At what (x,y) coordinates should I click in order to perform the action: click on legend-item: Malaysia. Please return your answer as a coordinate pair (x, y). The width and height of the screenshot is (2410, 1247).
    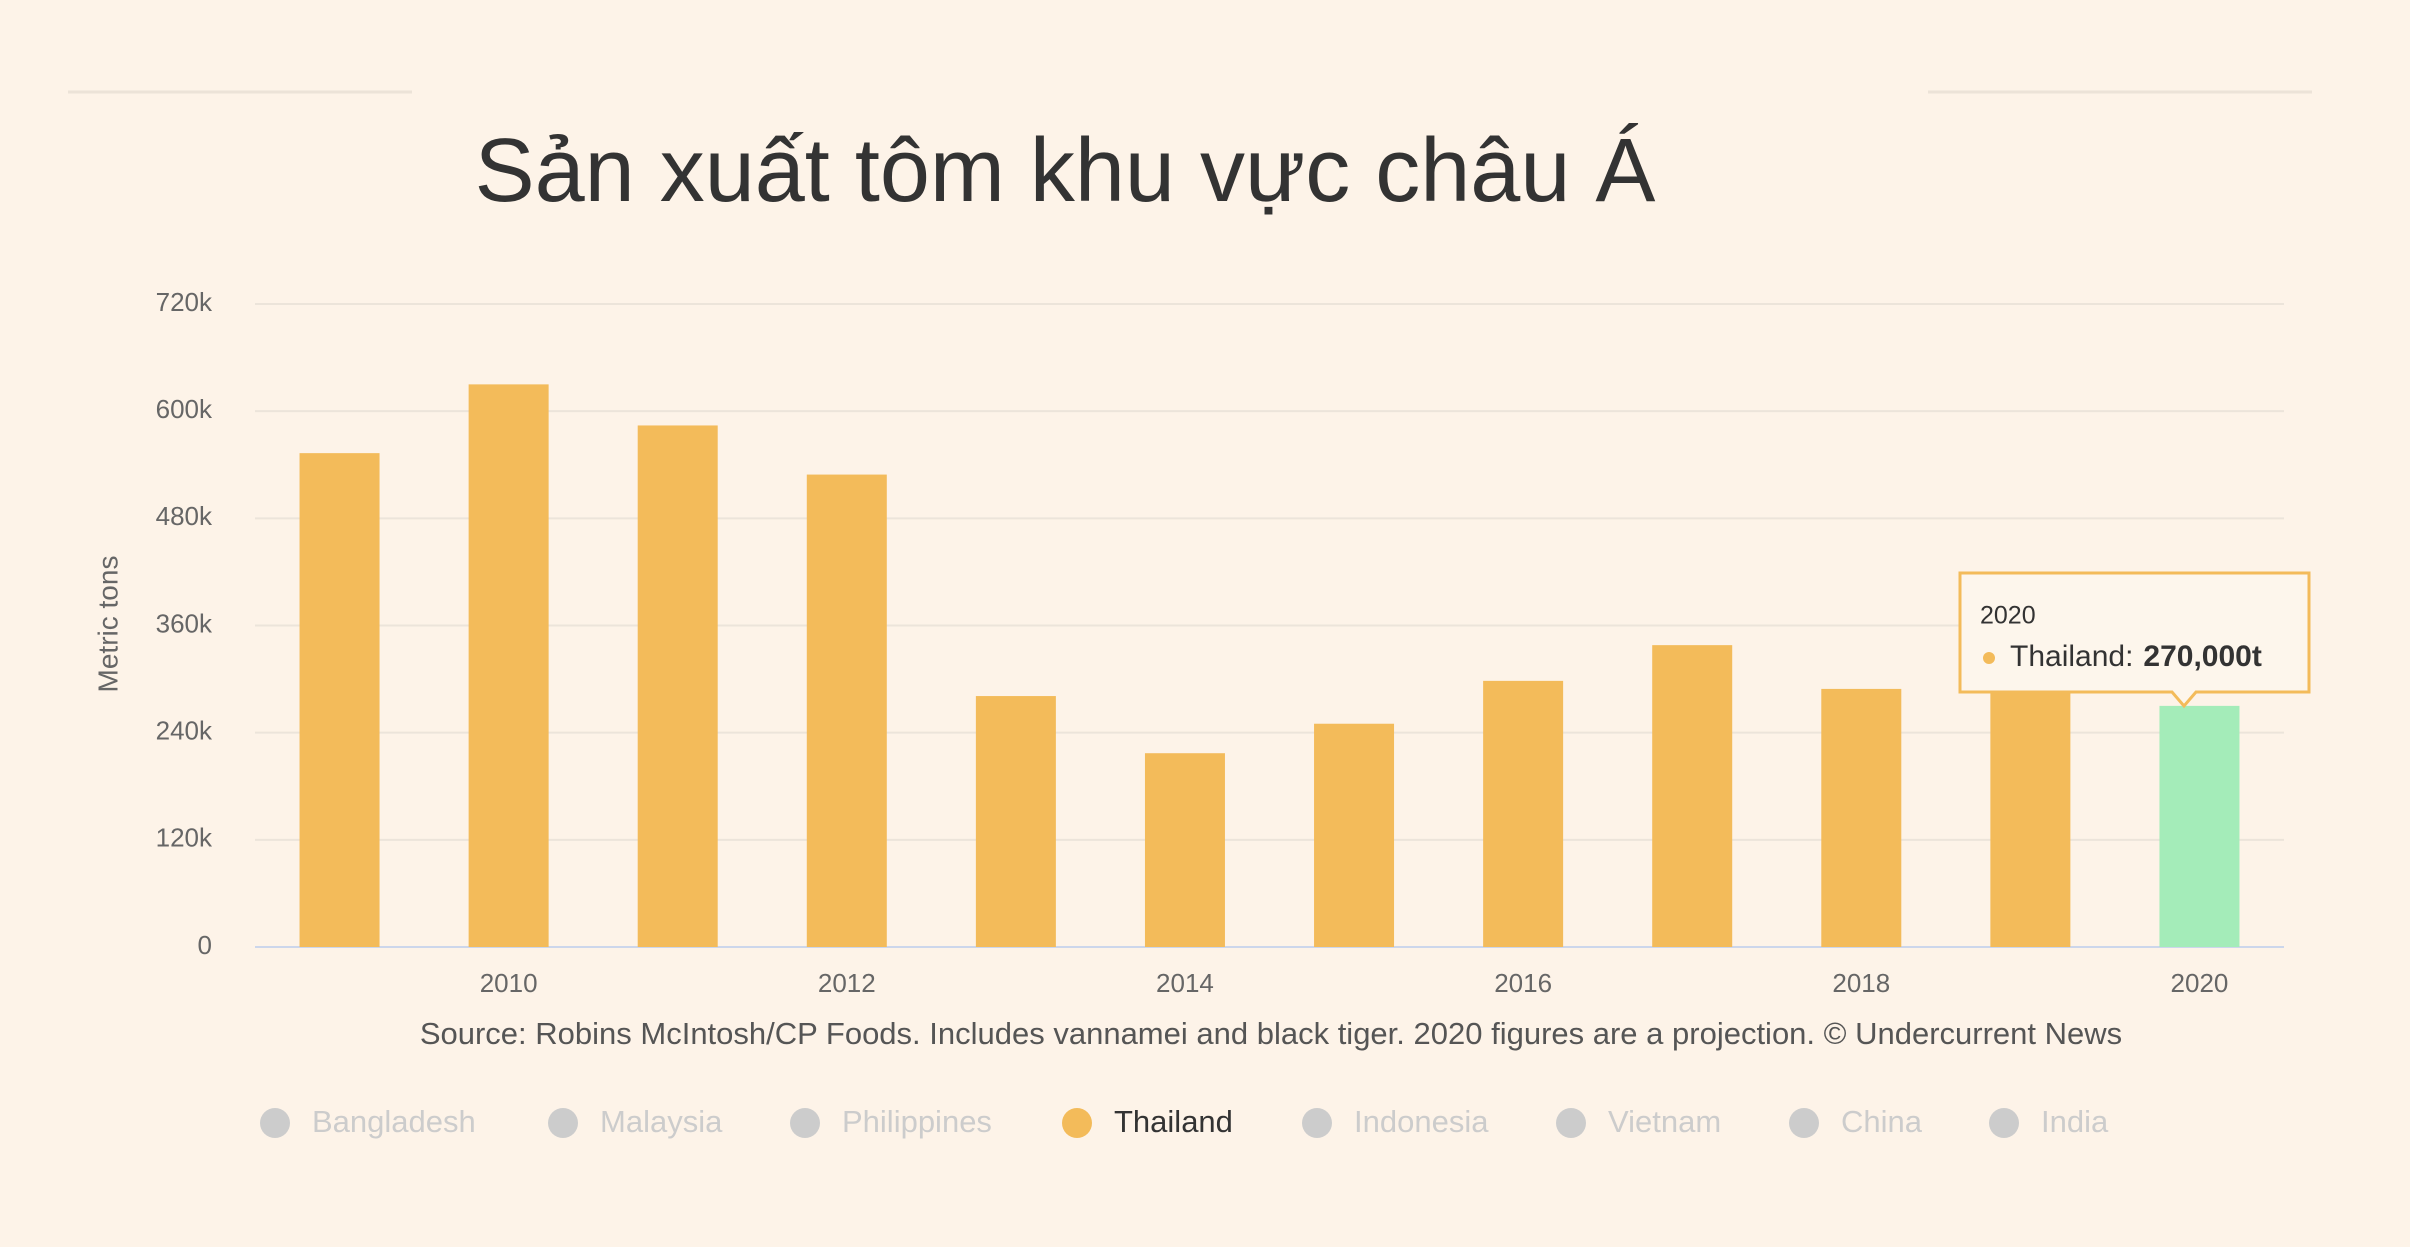
    Looking at the image, I should click on (635, 1121).